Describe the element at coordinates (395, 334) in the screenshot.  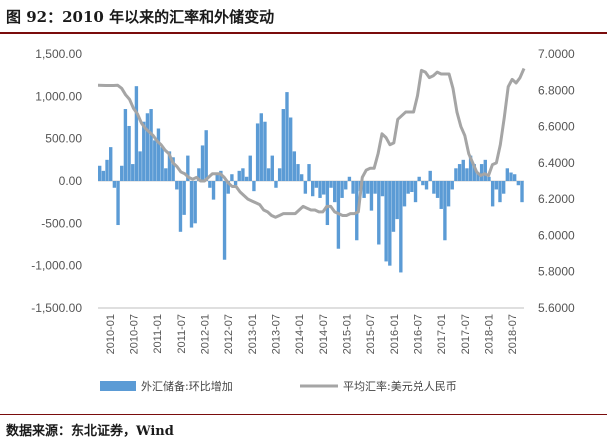
I see `x-axis-tick-label: 2016-01` at that location.